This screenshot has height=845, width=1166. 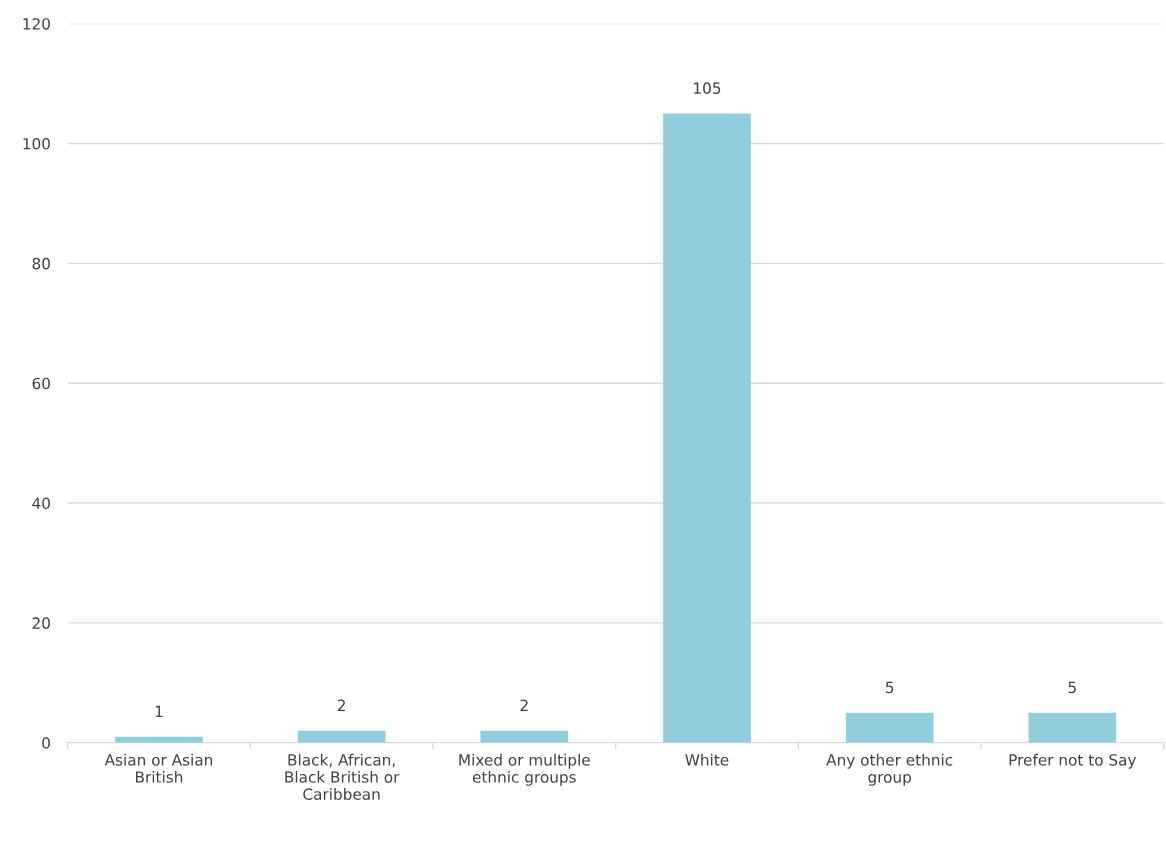 I want to click on y-tick-label: 80, so click(x=41, y=263).